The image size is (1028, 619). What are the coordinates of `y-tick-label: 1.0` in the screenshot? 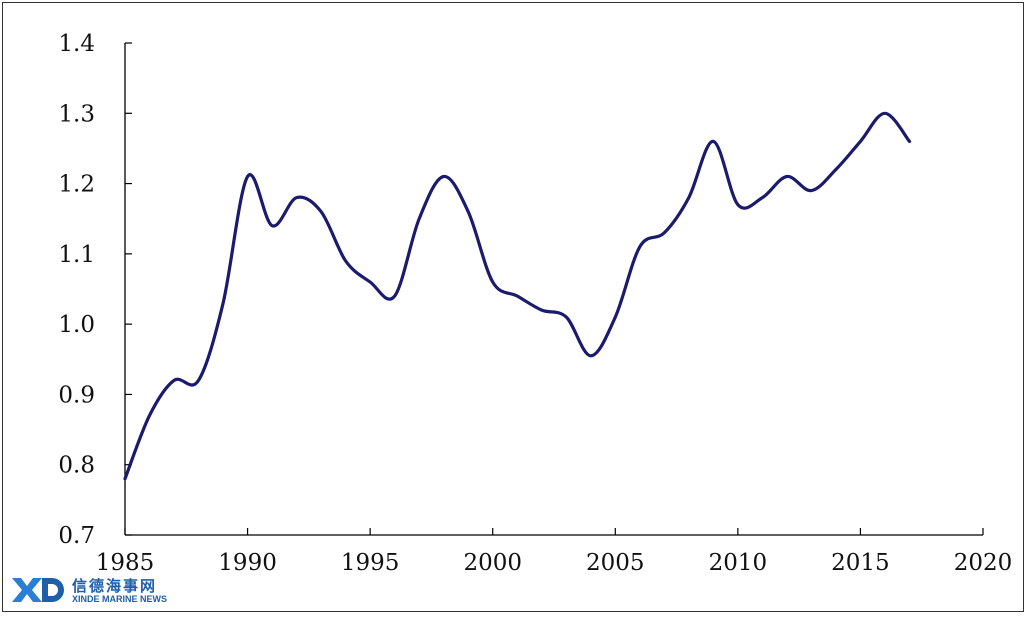 It's located at (76, 325).